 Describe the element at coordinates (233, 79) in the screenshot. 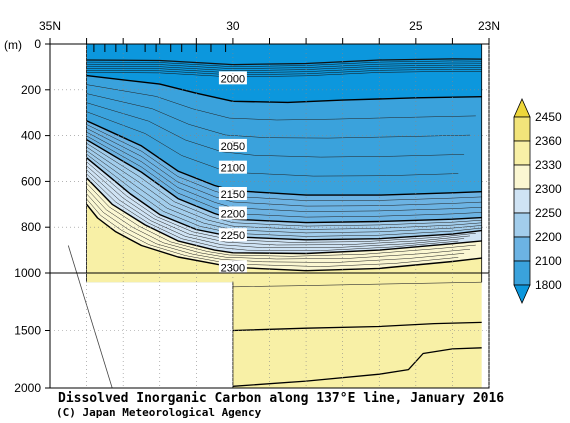

I see `contour-label: 2000` at that location.